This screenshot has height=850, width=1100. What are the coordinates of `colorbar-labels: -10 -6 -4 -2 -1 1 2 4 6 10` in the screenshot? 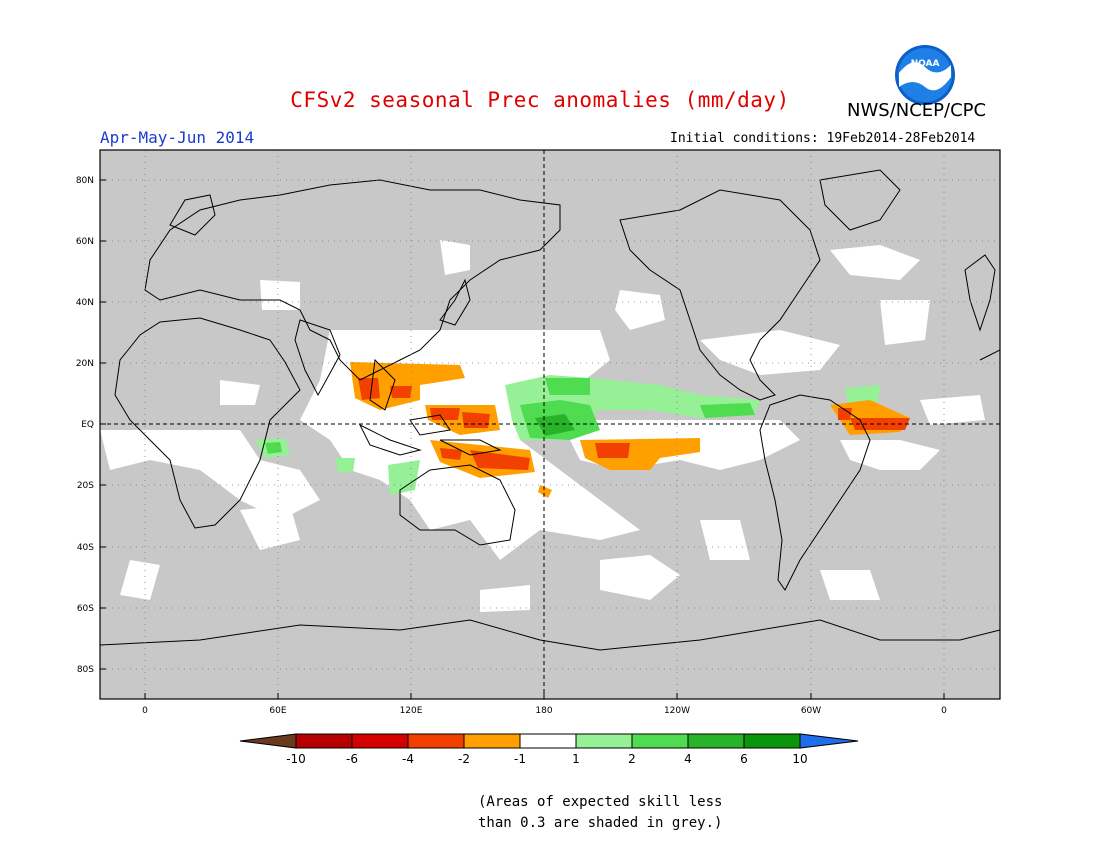 It's located at (546, 759).